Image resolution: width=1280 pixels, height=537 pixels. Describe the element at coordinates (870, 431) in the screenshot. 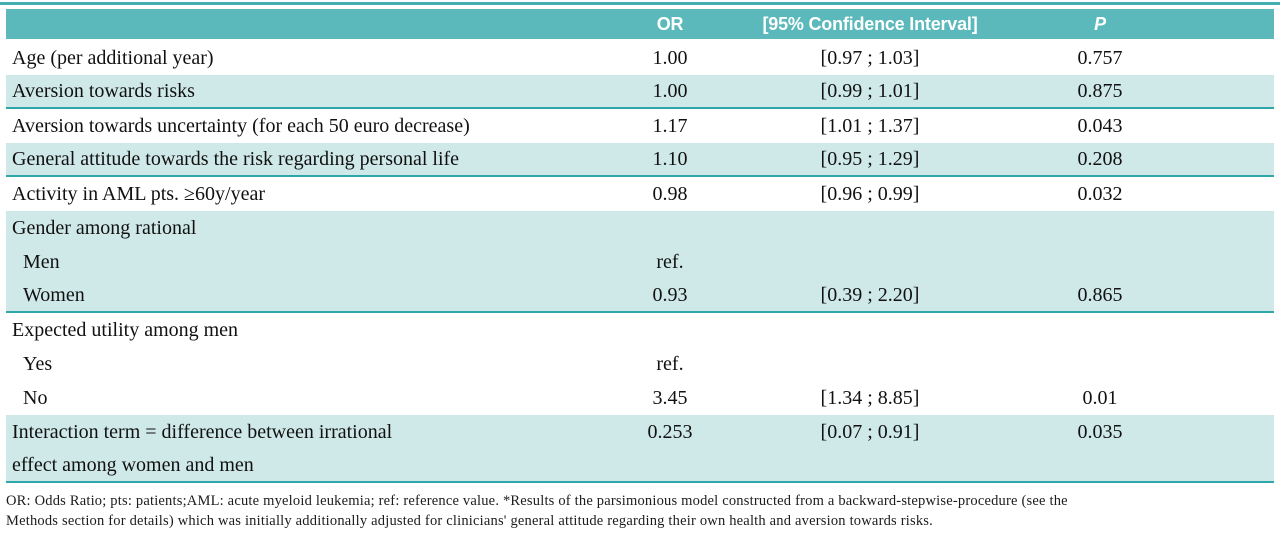

I see `ci-value: [0.07 ; 0.91]` at that location.